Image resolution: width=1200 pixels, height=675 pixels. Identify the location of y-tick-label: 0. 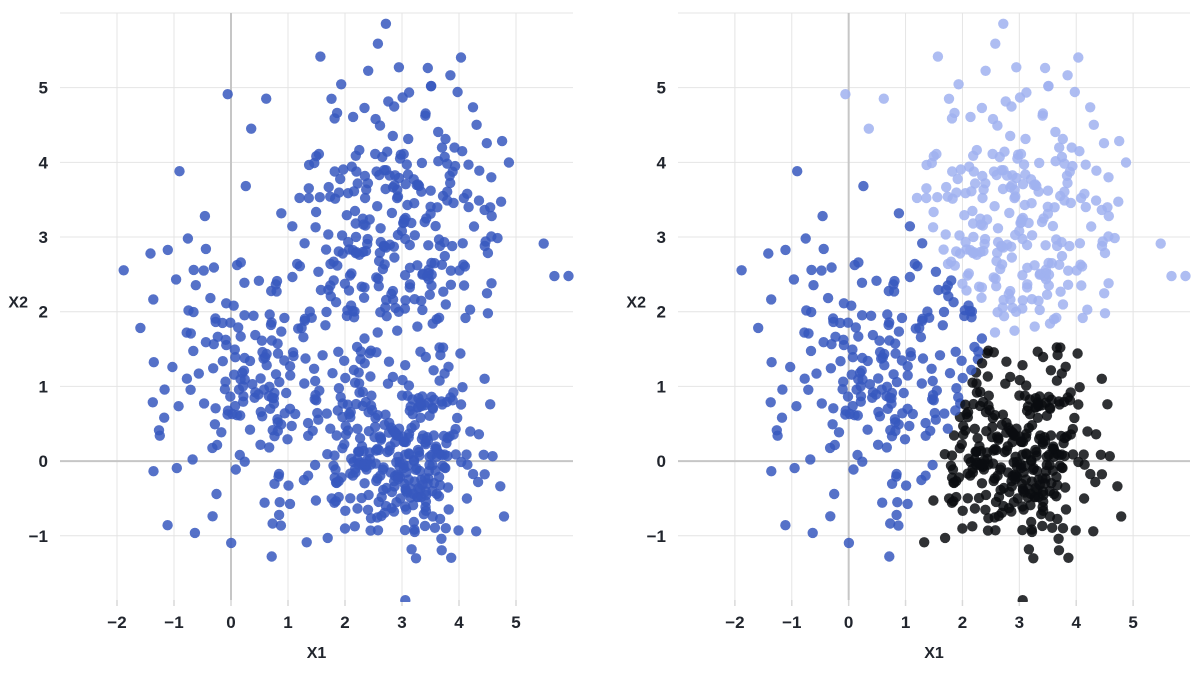
(661, 461).